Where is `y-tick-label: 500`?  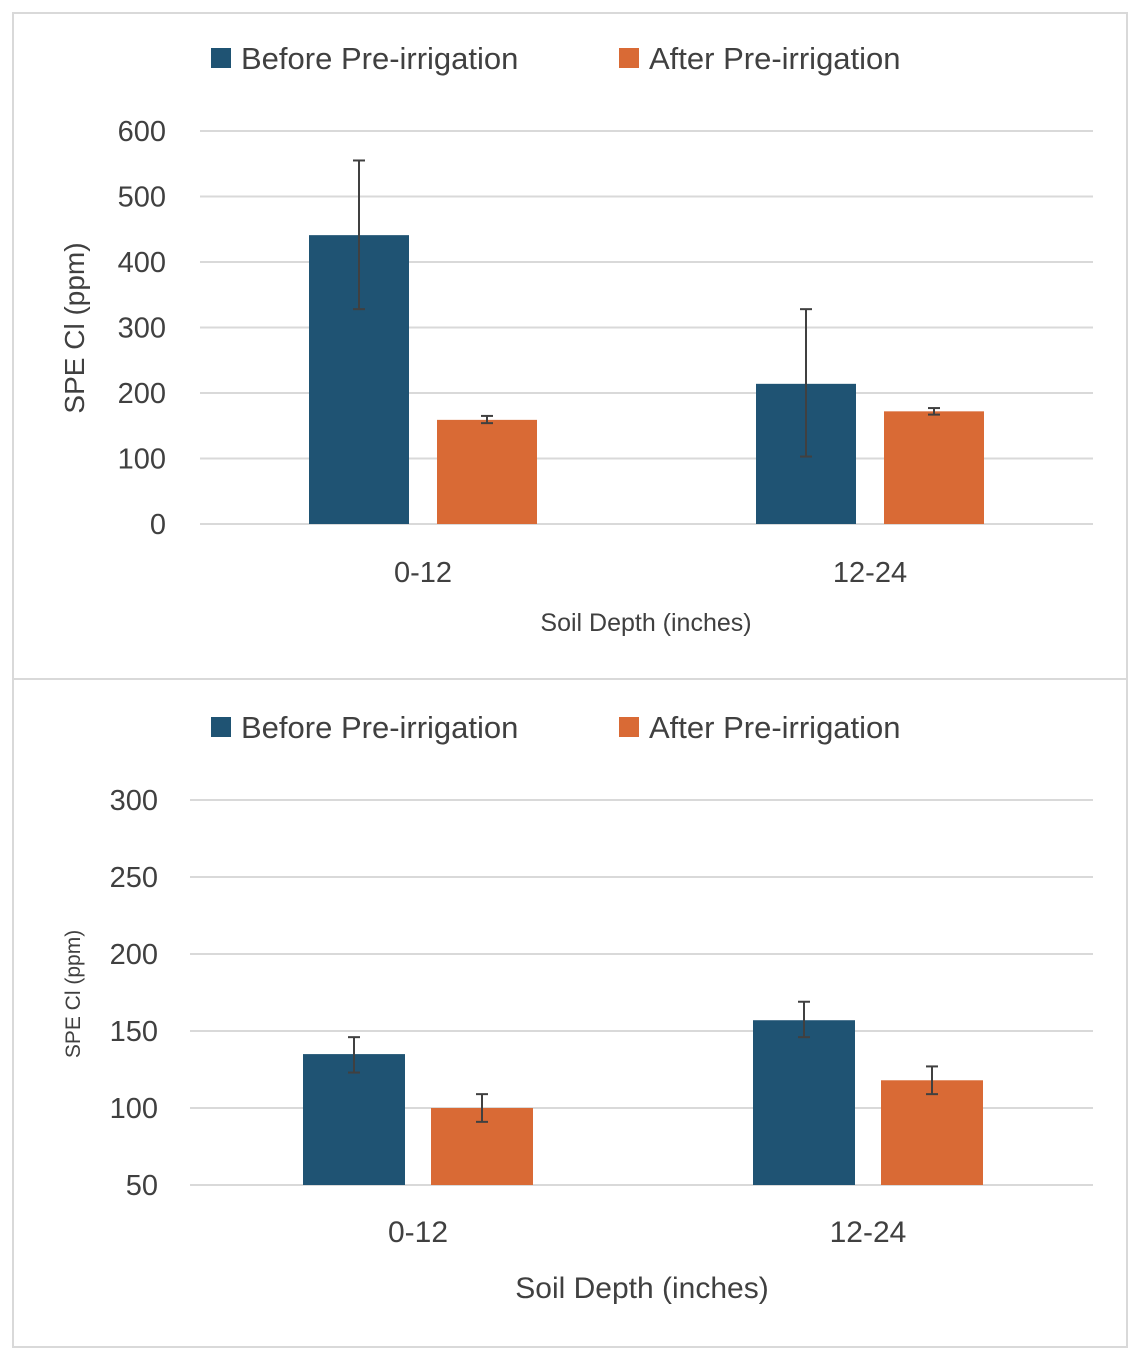
y-tick-label: 500 is located at coordinates (142, 198).